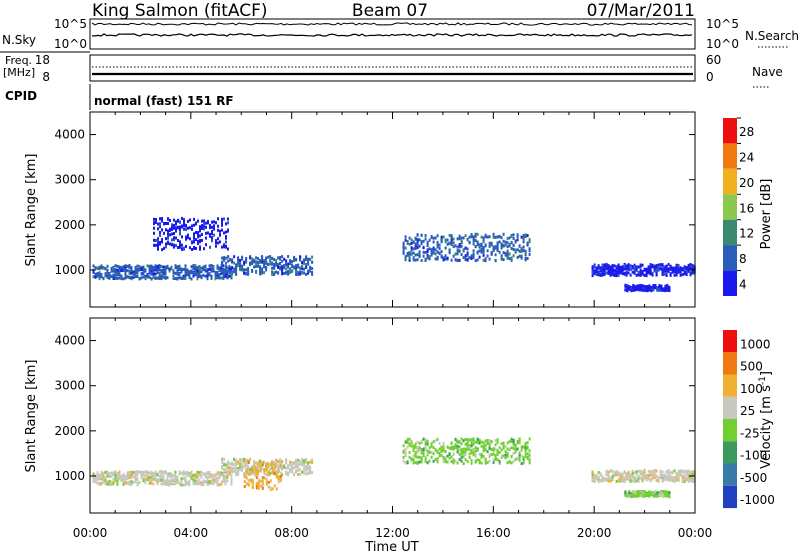 The height and width of the screenshot is (554, 800). Describe the element at coordinates (746, 157) in the screenshot. I see `power-colorbar-tick-label: 24` at that location.